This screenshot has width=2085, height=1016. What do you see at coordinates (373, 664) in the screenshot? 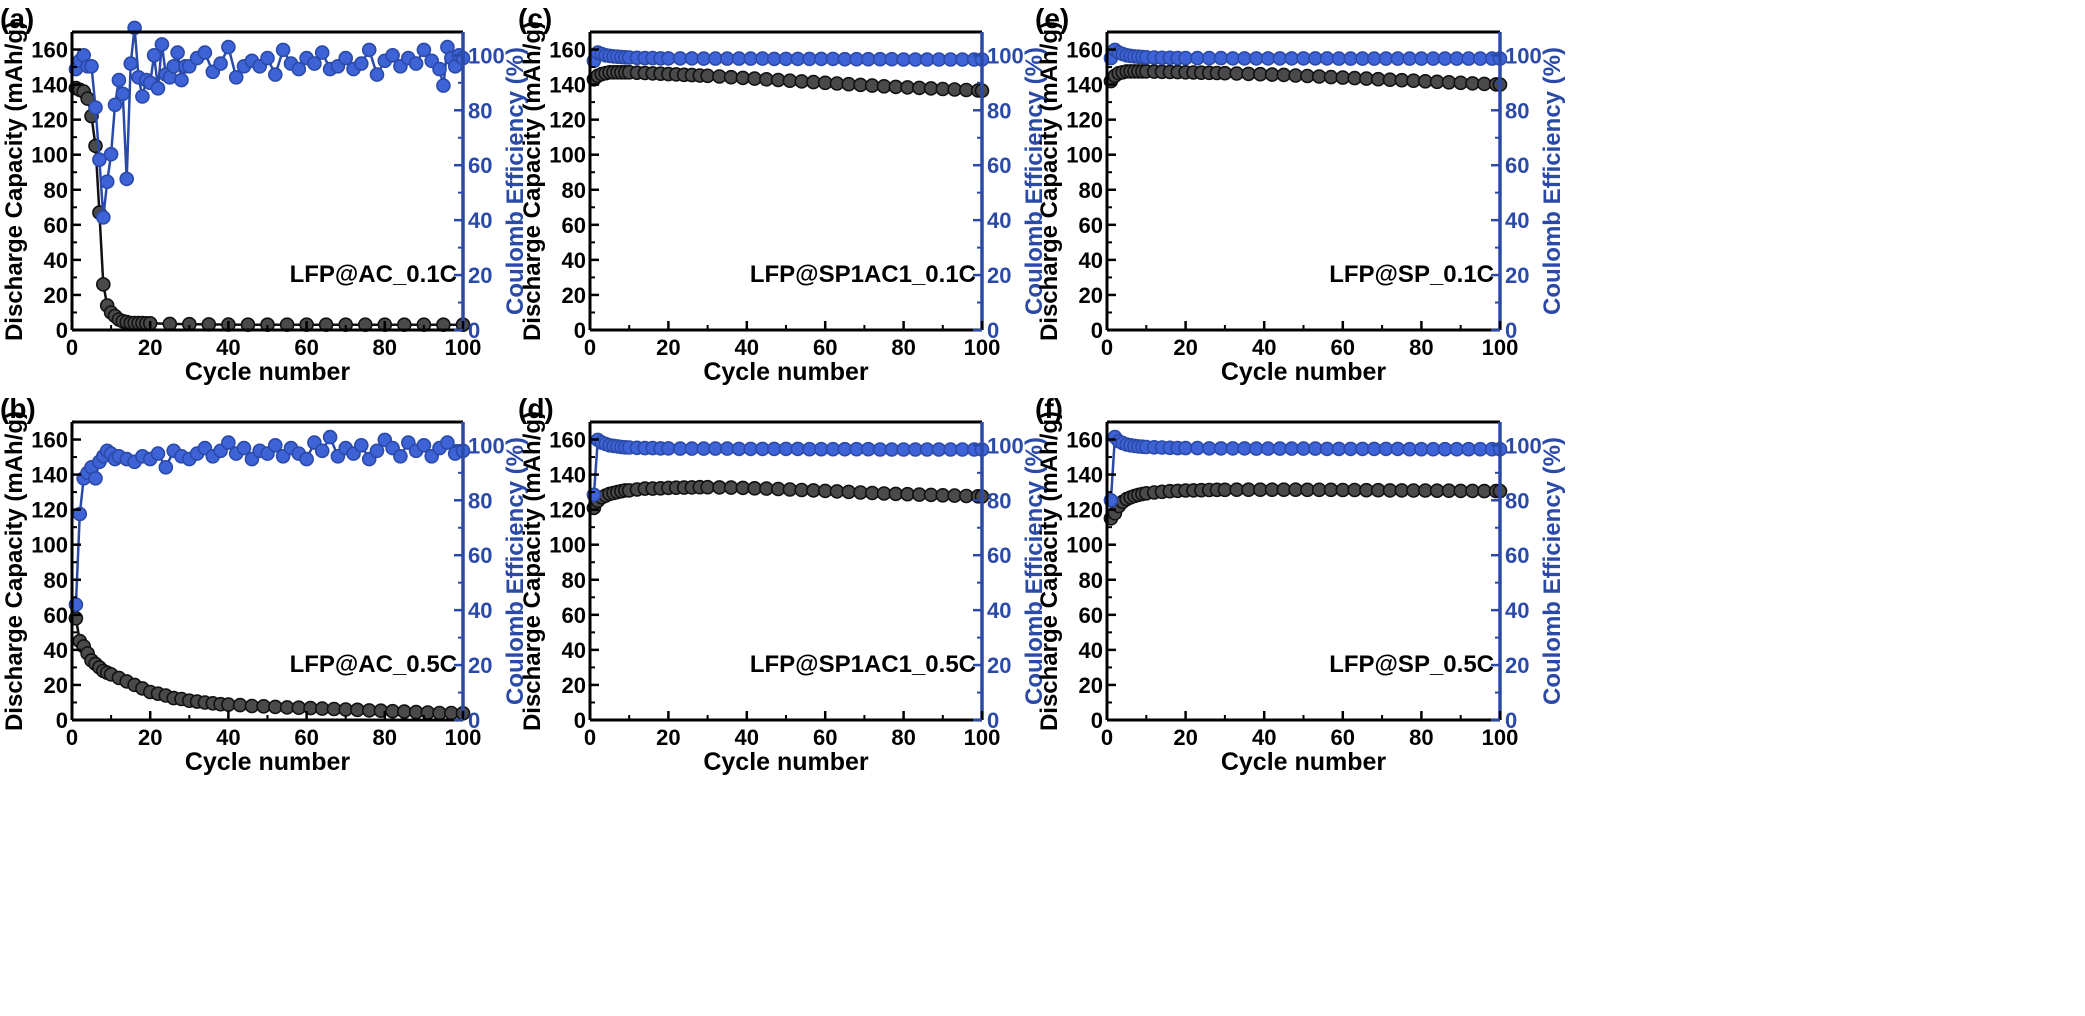
I see `sample-annotation: LFP@AC_0.5C` at bounding box center [373, 664].